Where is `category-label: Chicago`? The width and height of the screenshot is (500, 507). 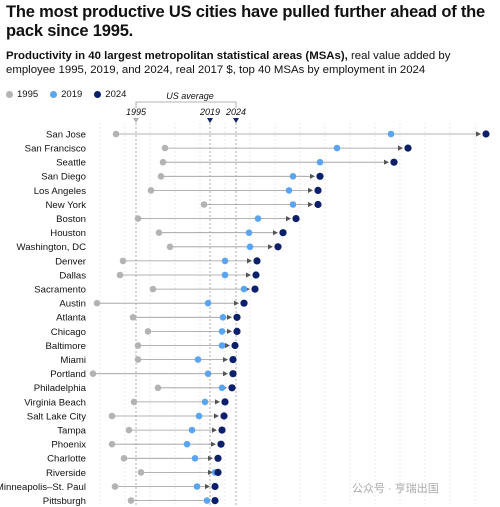
category-label: Chicago is located at coordinates (68, 332).